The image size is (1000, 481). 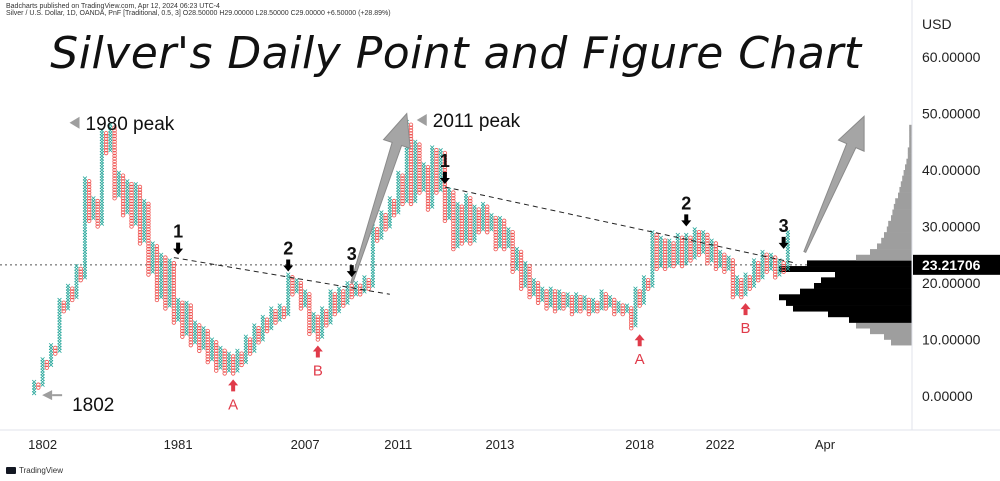 I want to click on time-axis: 1802 1981 2007 2011 2013 2018 2022 Apr, so click(x=432, y=444).